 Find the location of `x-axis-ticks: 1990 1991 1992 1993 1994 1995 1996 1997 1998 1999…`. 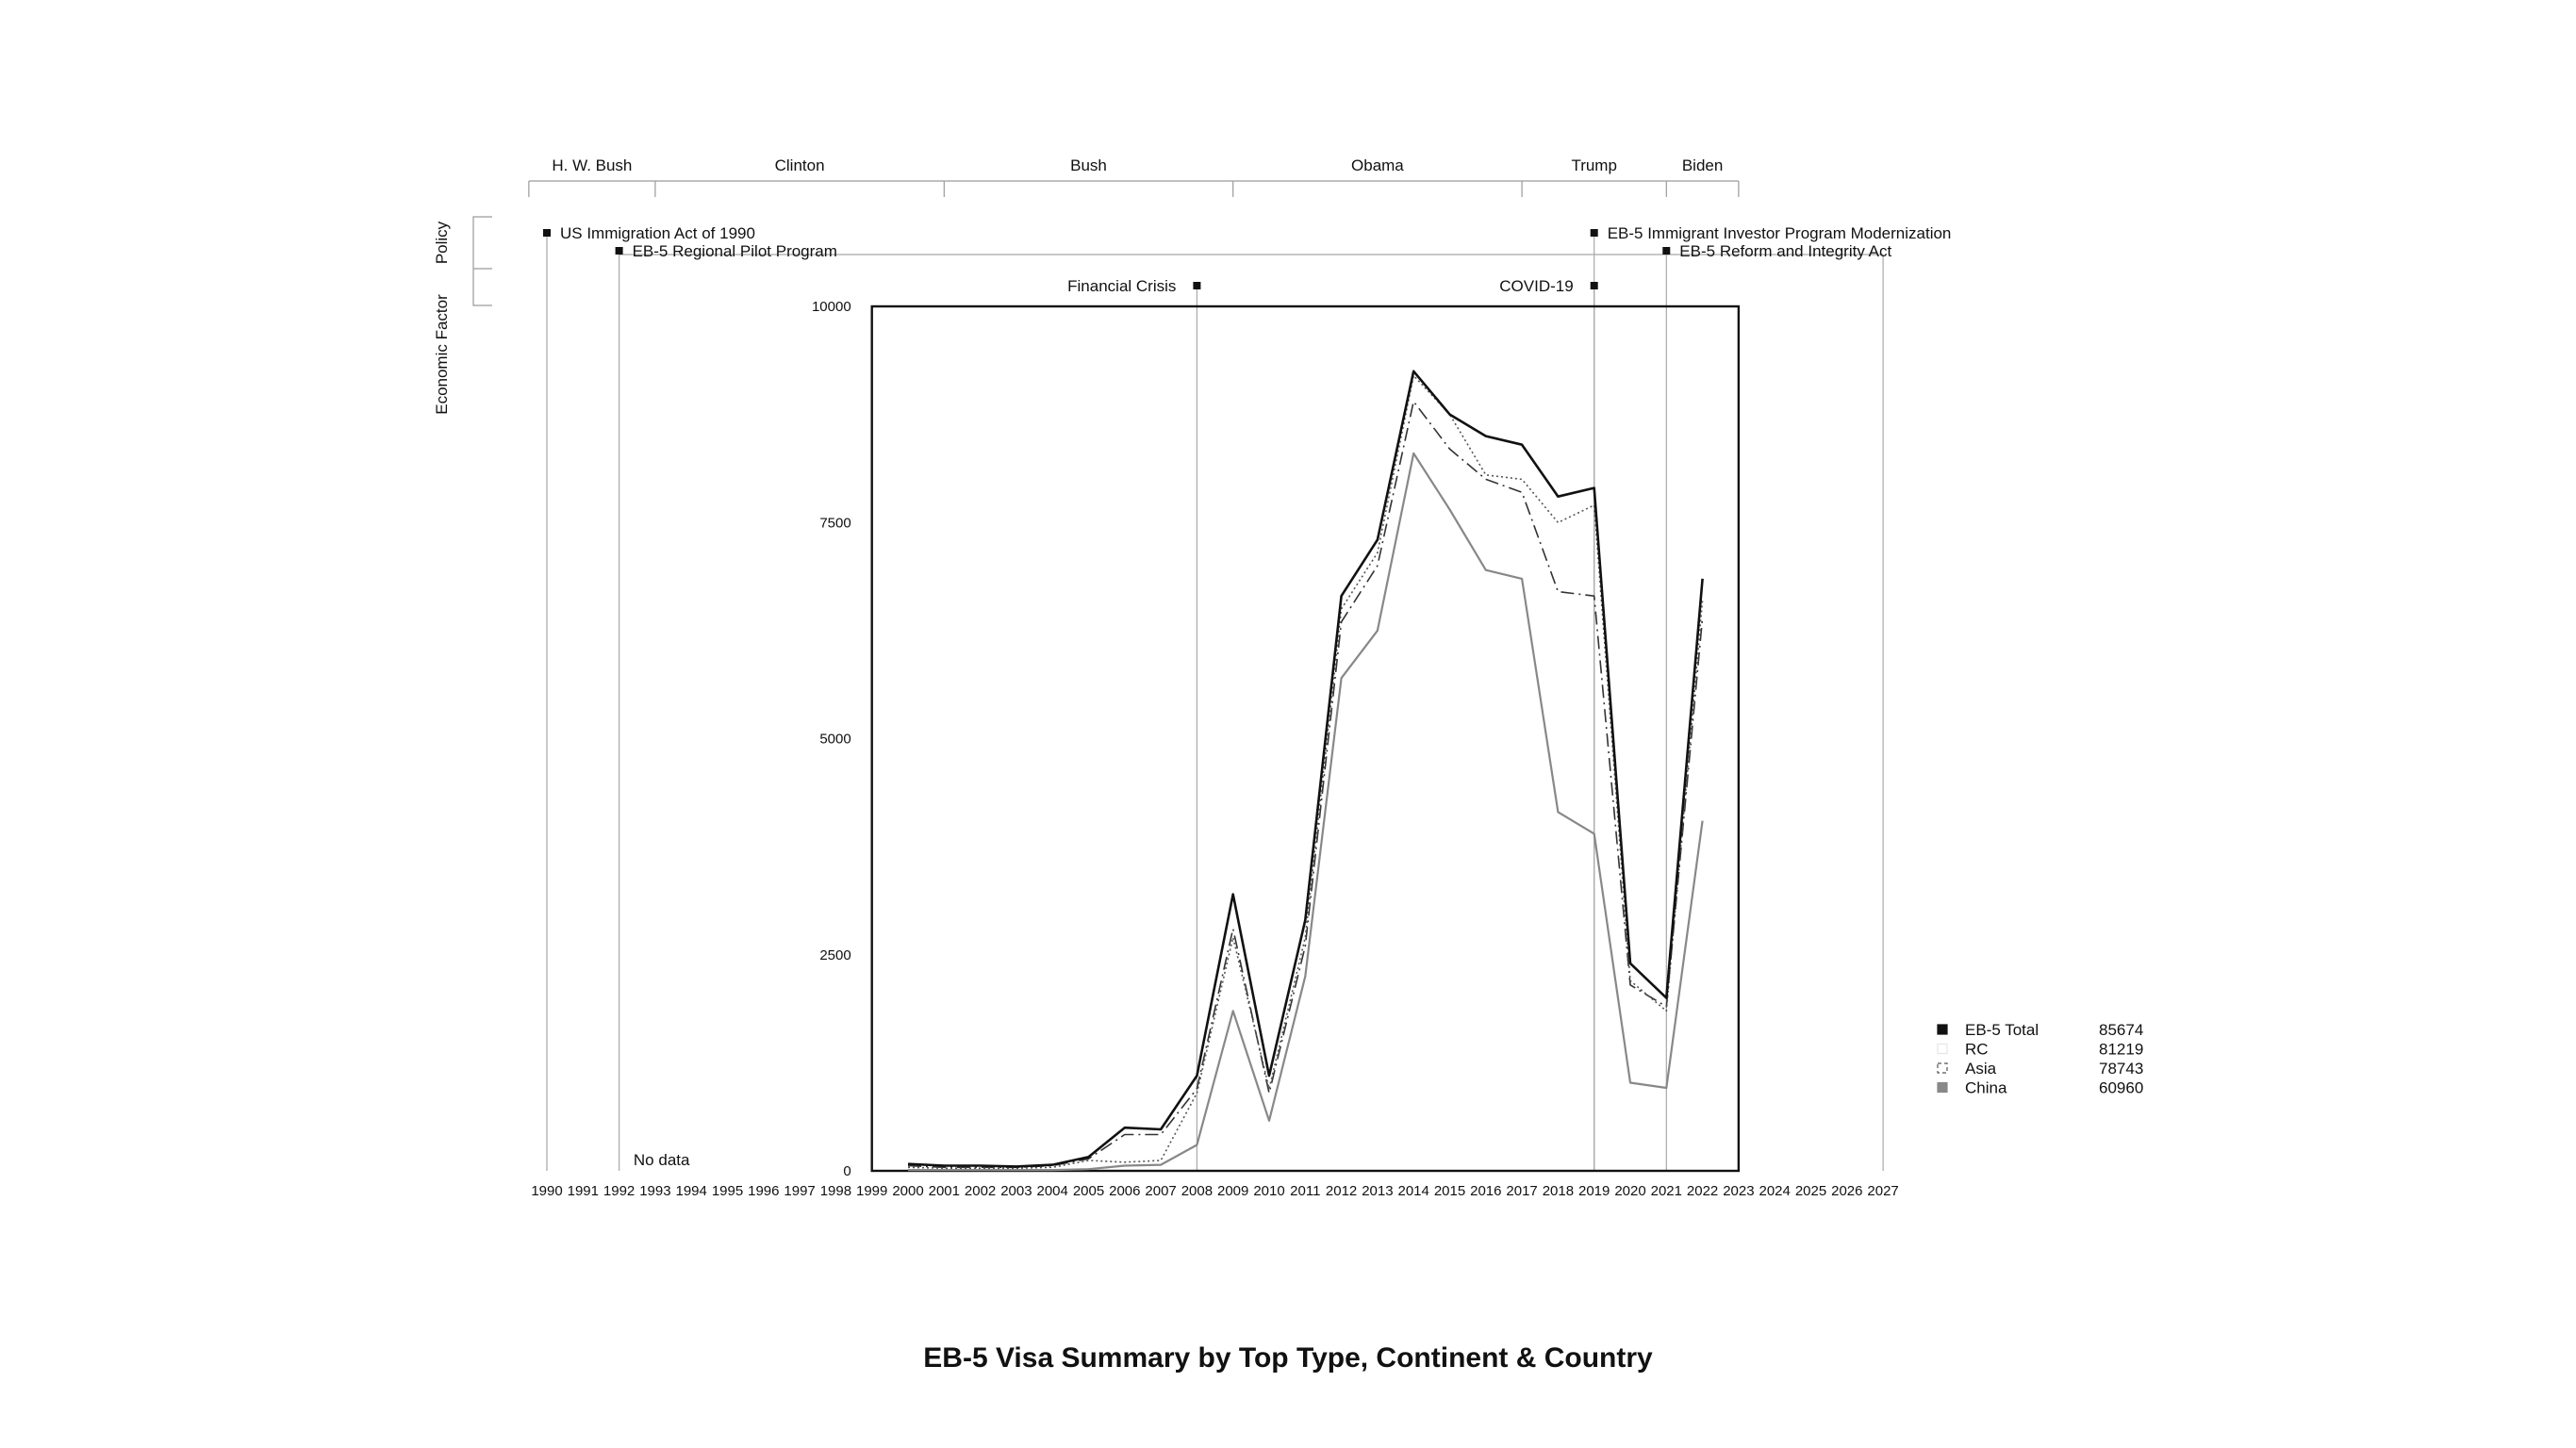

x-axis-ticks: 1990 1991 1992 1993 1994 1995 1996 1997 1998 1999… is located at coordinates (1214, 1191).